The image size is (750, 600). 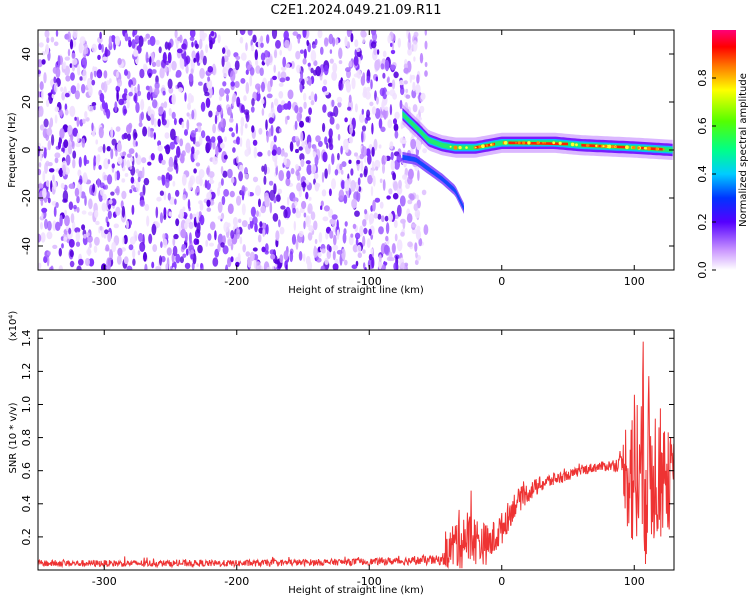 I want to click on x-axis-label-bottom: Height of straight line (km), so click(x=356, y=590).